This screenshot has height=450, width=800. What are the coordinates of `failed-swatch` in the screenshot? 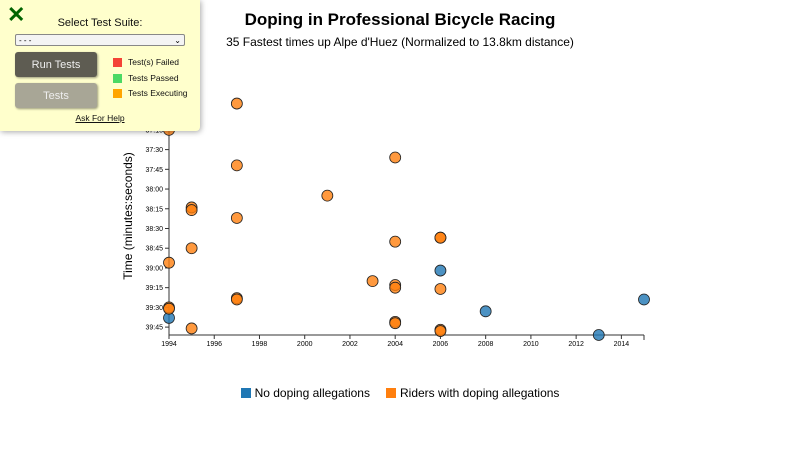 It's located at (117, 62).